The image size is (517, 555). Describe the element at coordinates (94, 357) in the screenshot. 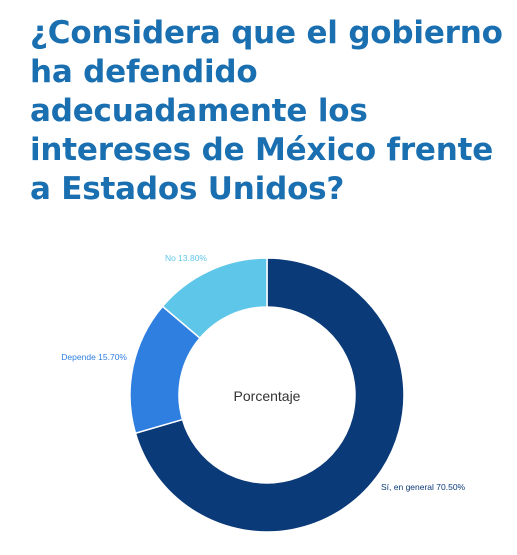

I see `slice-label-2: Depende 15.70%` at that location.